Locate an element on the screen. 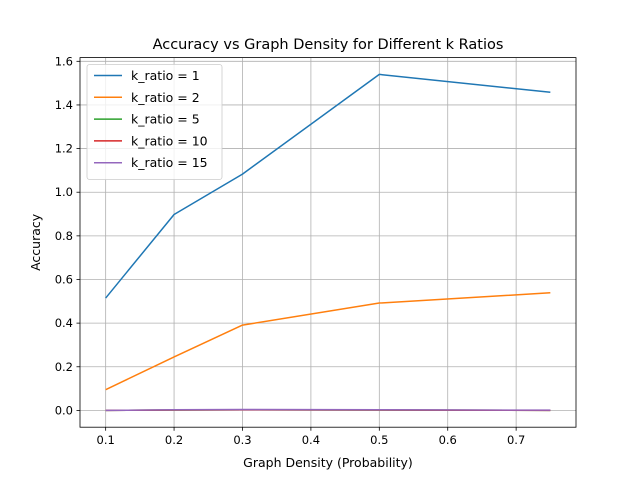 This screenshot has height=480, width=640. y-tick-label: 1.0 is located at coordinates (64, 192).